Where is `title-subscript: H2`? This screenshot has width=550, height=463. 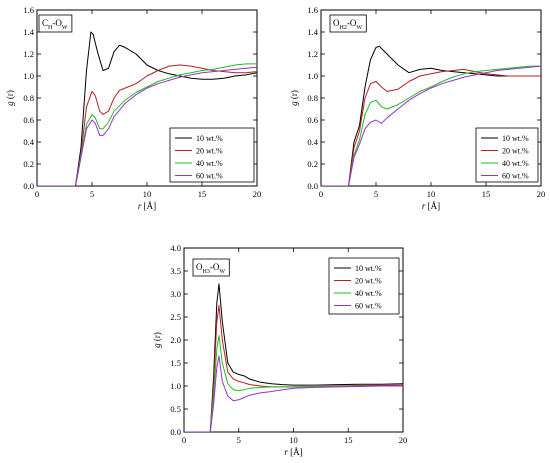
title-subscript: H2 is located at coordinates (343, 28).